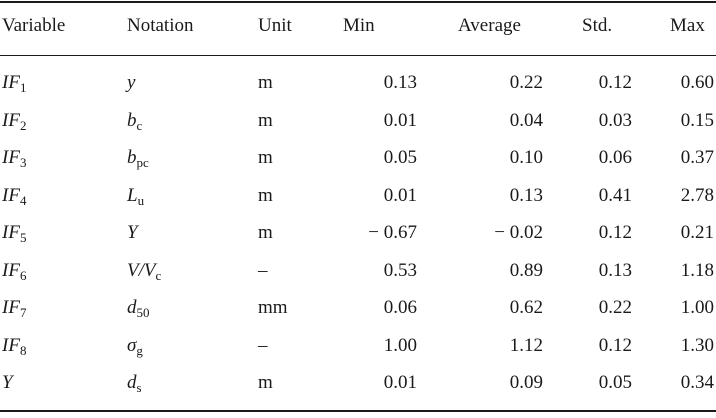 Image resolution: width=716 pixels, height=418 pixels. I want to click on cell-min-main: − 0.67, so click(392, 232).